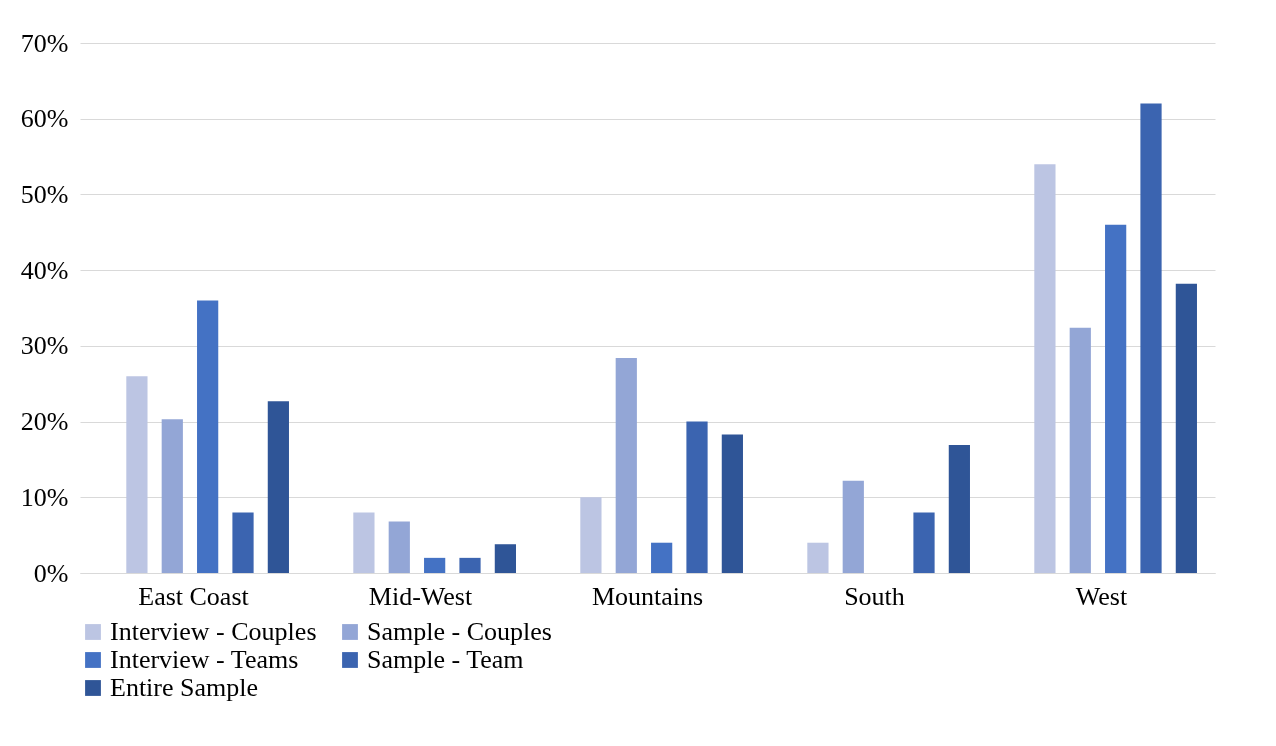 The image size is (1276, 746). I want to click on y-tick-label: 50%, so click(44, 194).